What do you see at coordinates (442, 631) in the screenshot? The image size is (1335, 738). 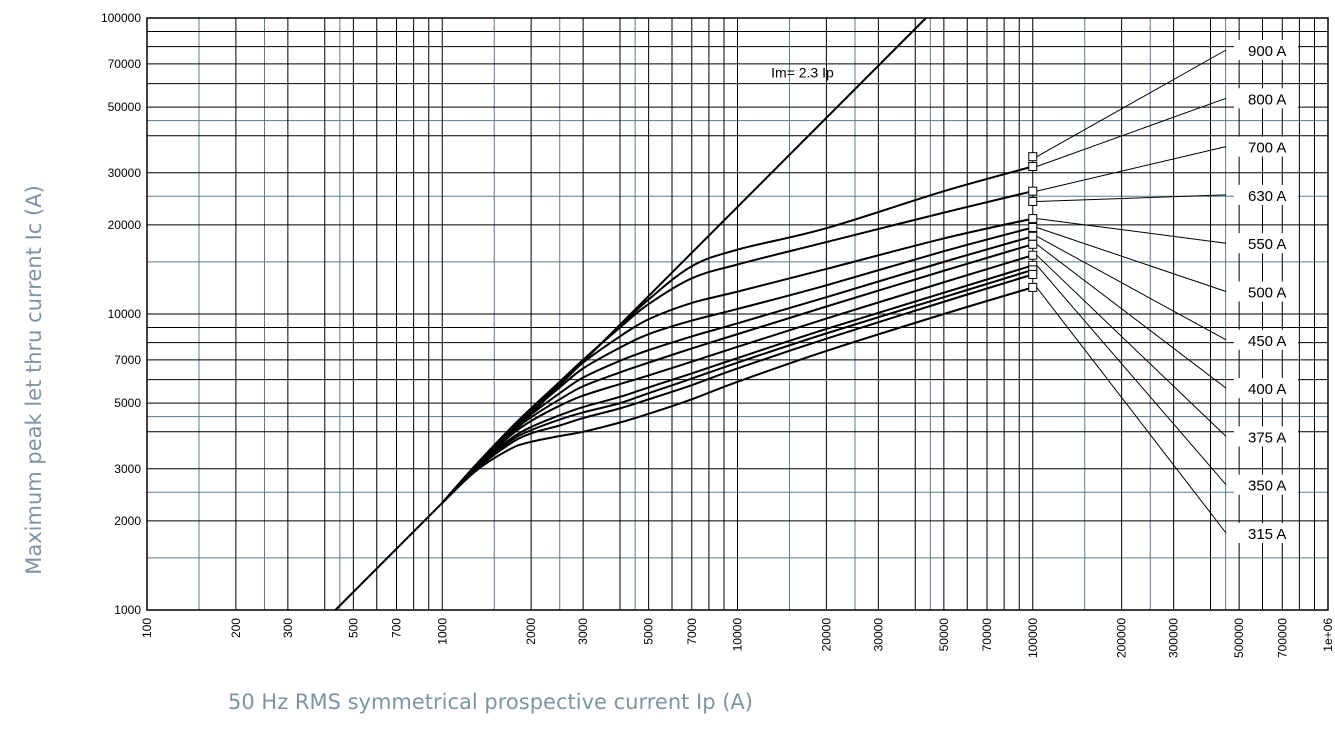 I see `x-tick-label: 1000` at bounding box center [442, 631].